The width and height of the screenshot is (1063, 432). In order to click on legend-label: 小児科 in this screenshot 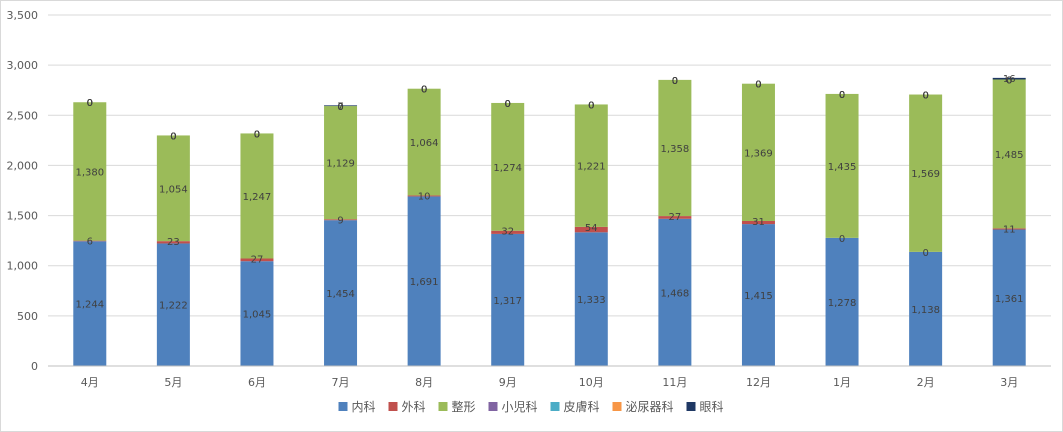, I will do `click(520, 407)`.